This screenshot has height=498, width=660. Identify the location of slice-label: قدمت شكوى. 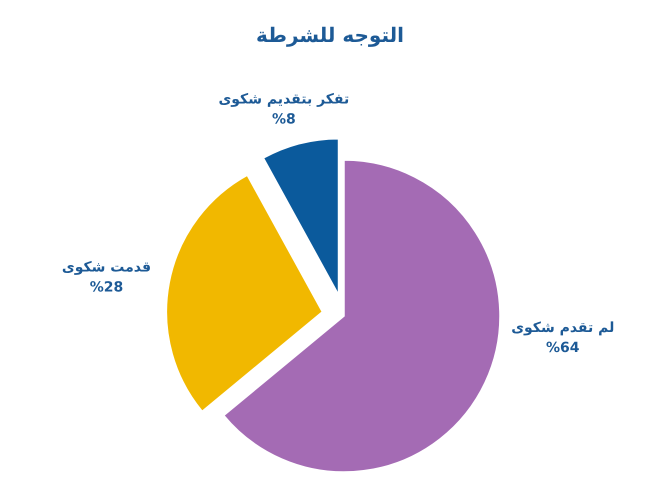
(107, 268).